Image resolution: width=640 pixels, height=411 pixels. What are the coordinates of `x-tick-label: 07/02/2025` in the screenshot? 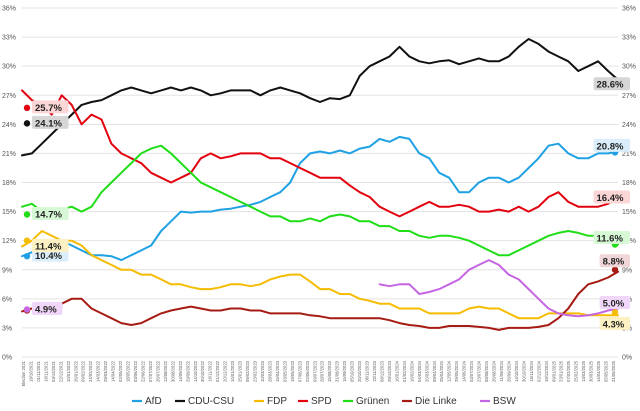 It's located at (568, 371).